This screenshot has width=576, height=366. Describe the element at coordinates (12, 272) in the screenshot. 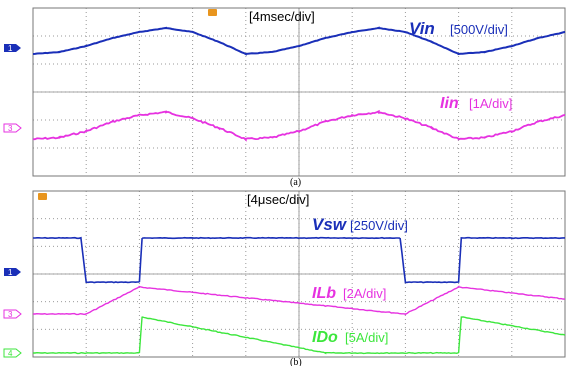

I see `ch1-marker-b: 1` at that location.